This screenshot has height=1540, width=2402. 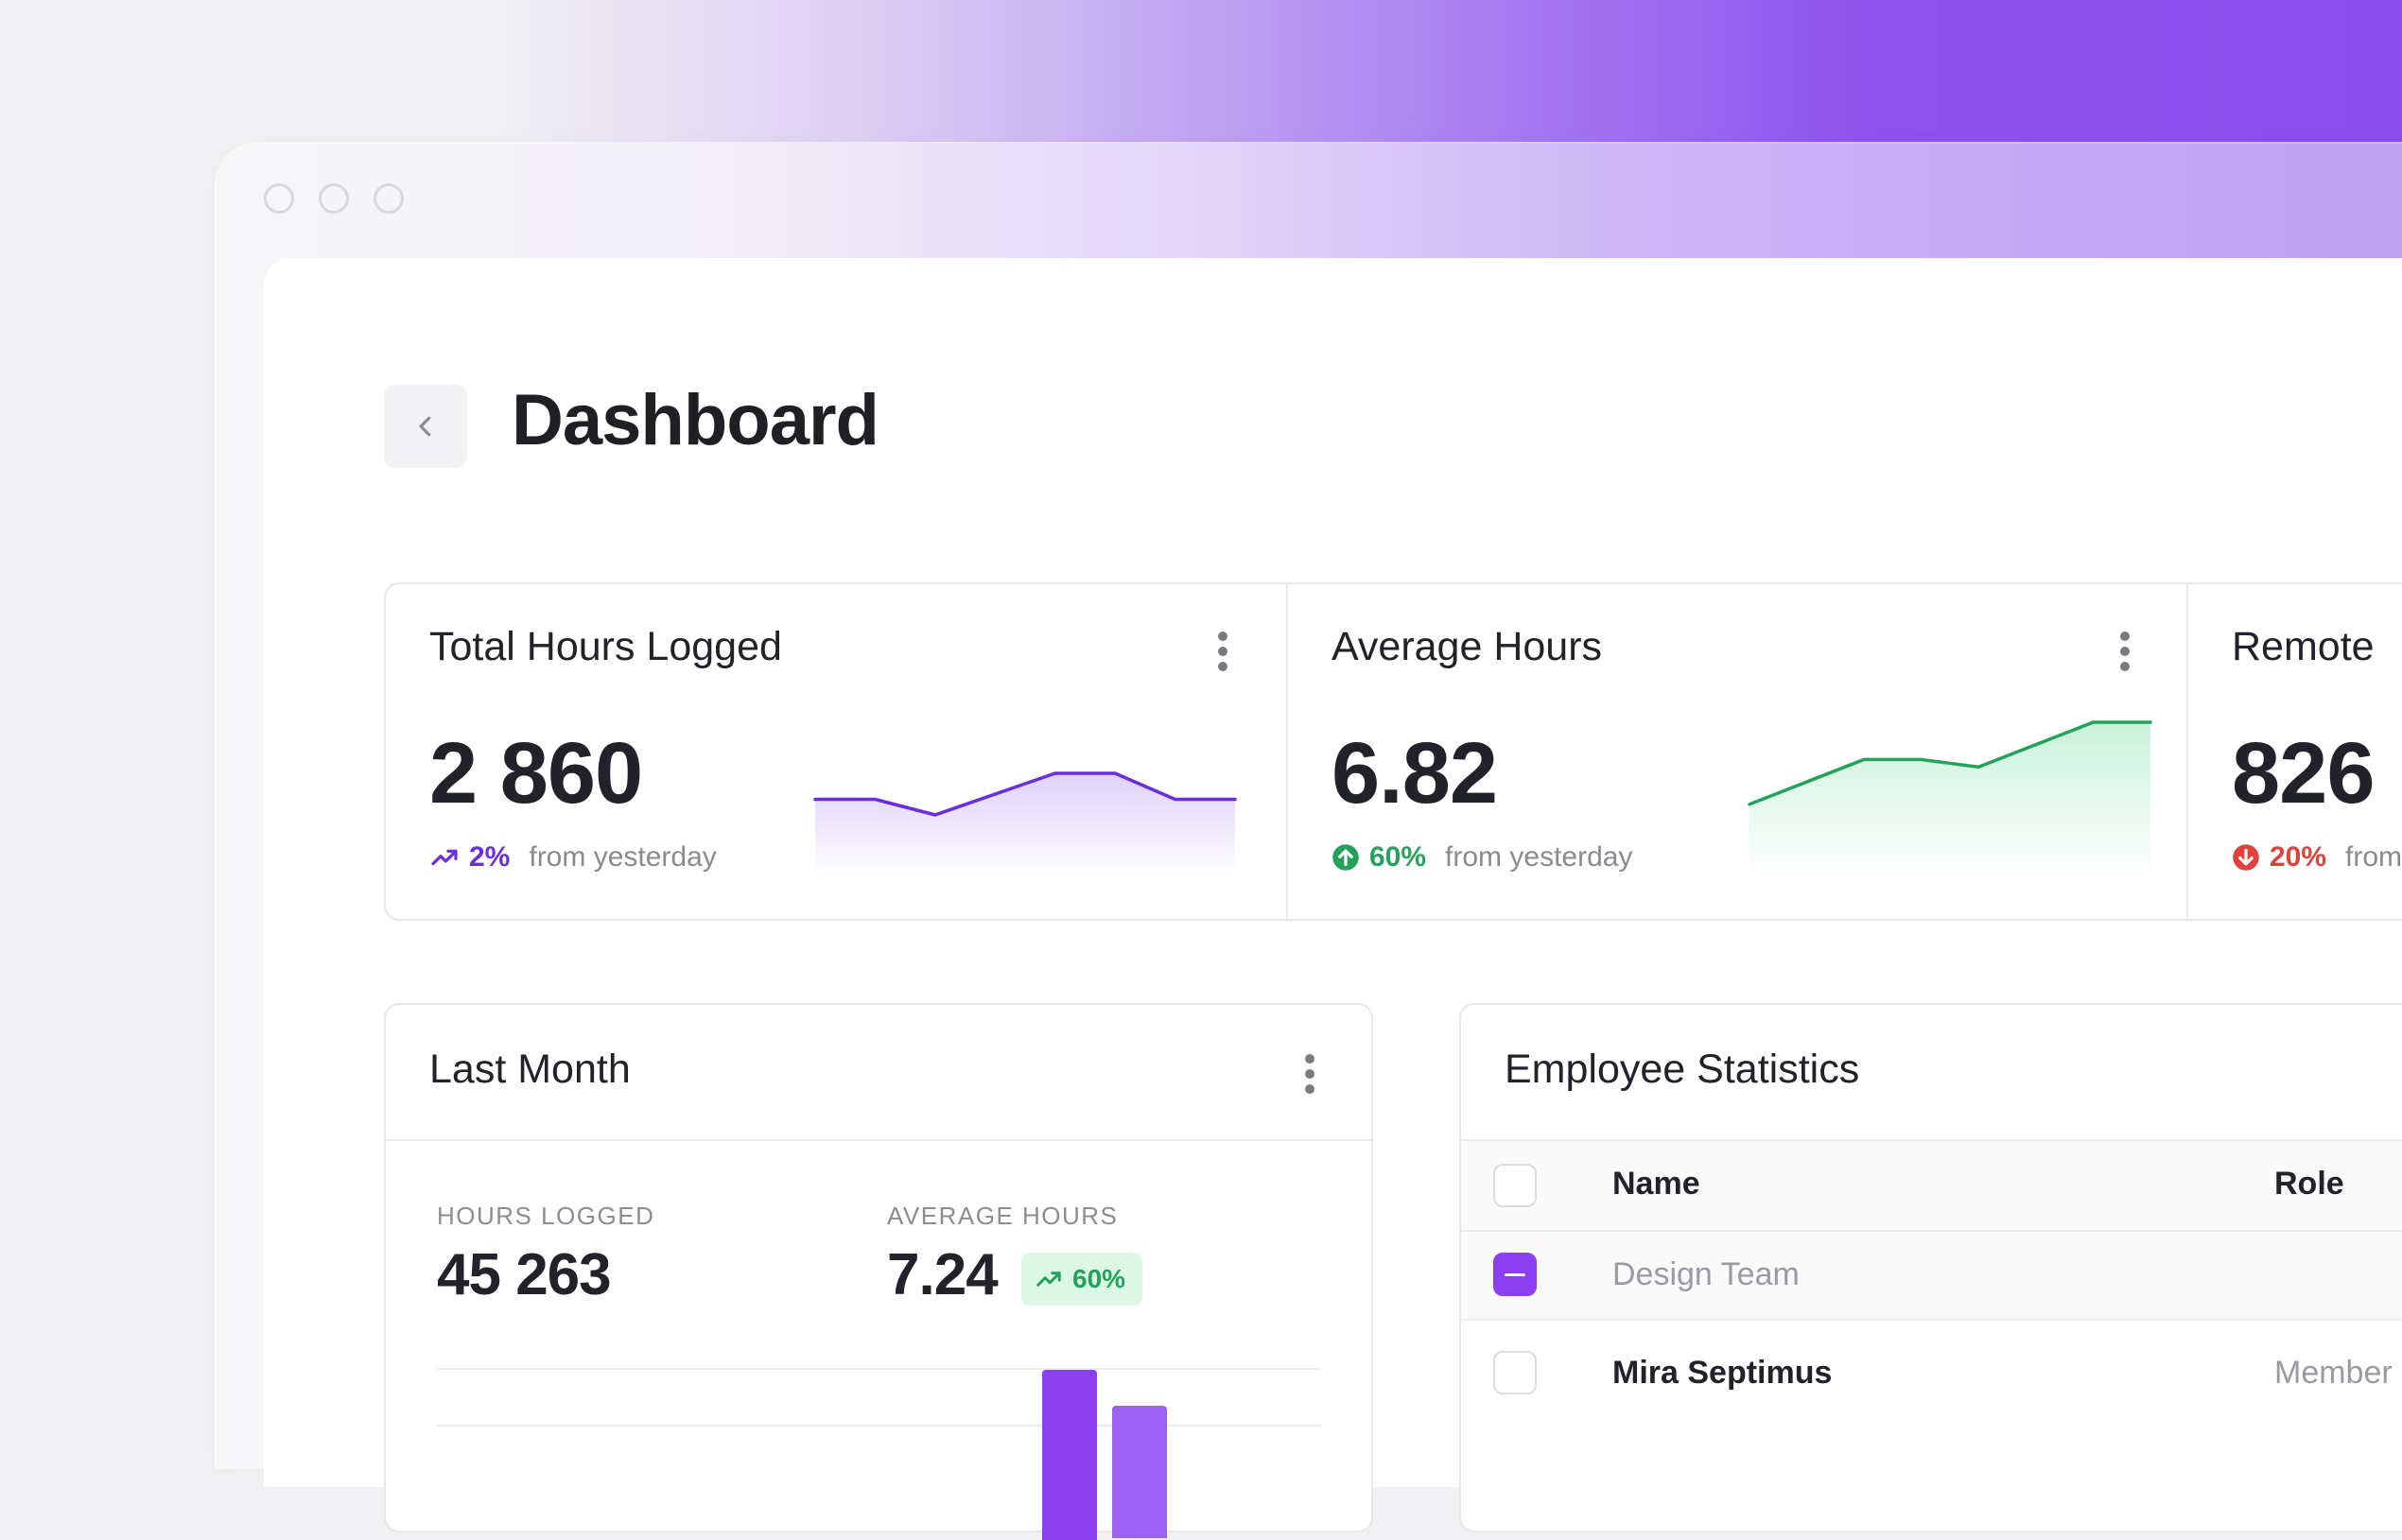 I want to click on chevron-left-icon, so click(x=425, y=426).